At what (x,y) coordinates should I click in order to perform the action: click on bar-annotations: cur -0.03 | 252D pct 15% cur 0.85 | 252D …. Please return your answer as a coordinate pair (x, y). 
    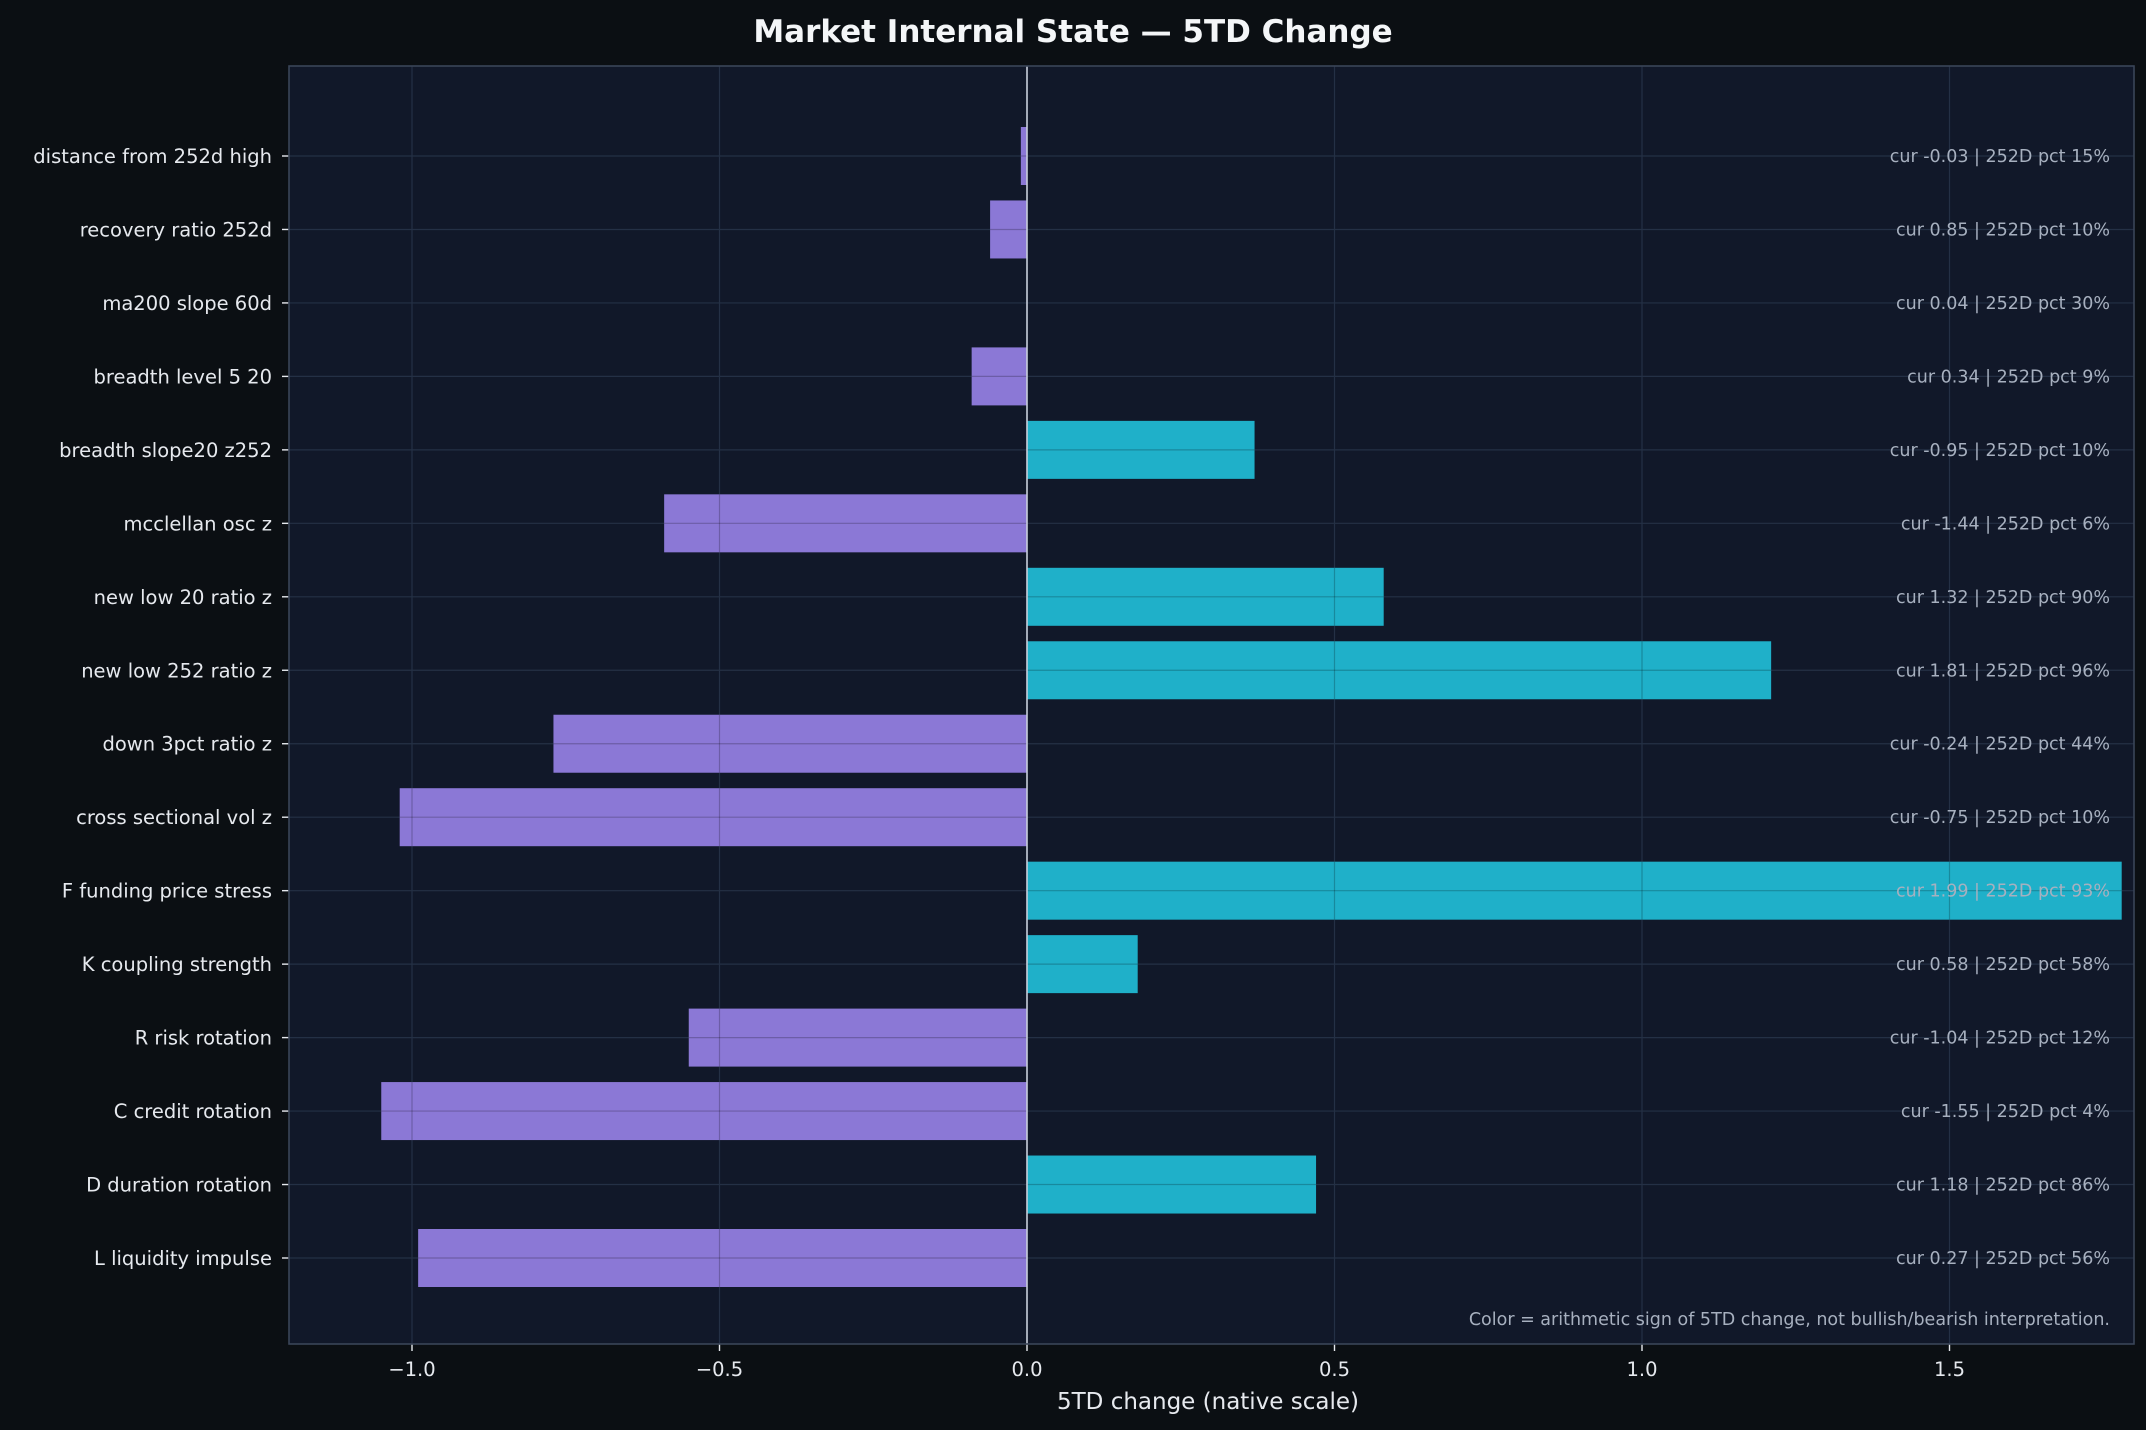
    Looking at the image, I should click on (2000, 708).